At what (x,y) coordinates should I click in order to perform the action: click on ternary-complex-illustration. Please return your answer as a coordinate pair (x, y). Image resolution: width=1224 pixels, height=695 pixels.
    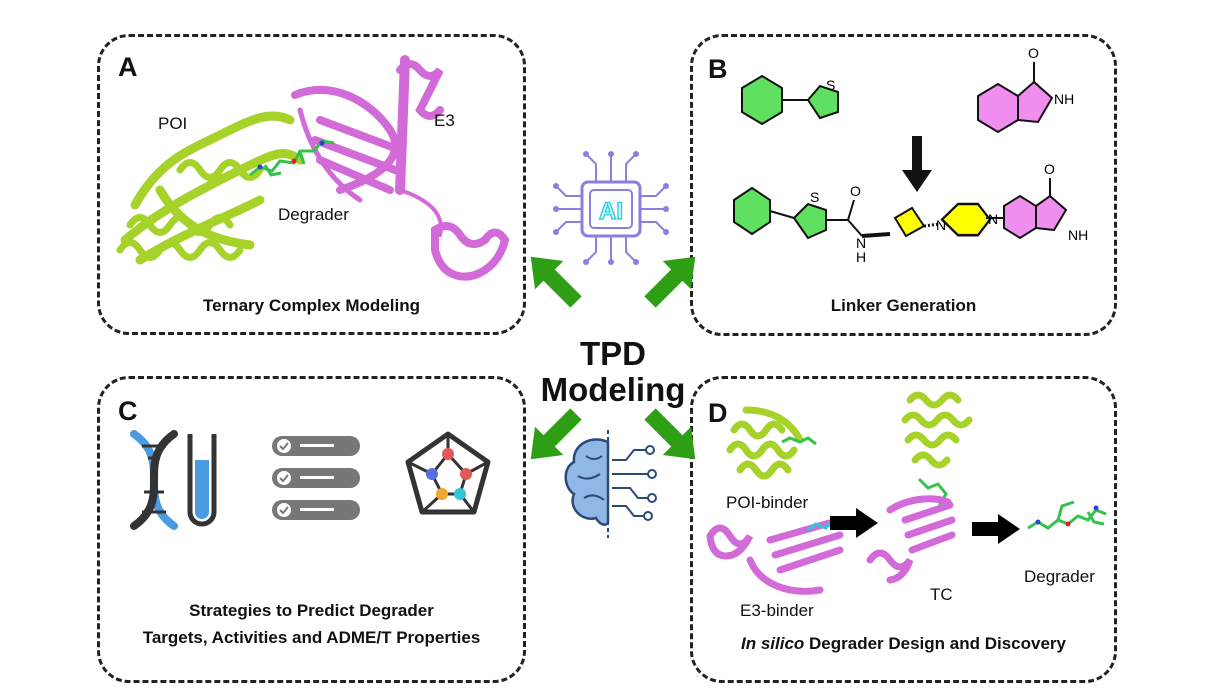
    Looking at the image, I should click on (313, 168).